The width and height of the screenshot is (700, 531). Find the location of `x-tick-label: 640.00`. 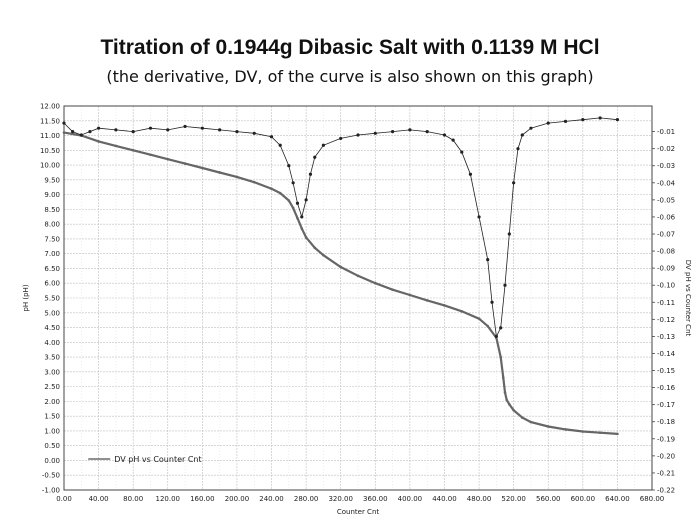

x-tick-label: 640.00 is located at coordinates (617, 499).